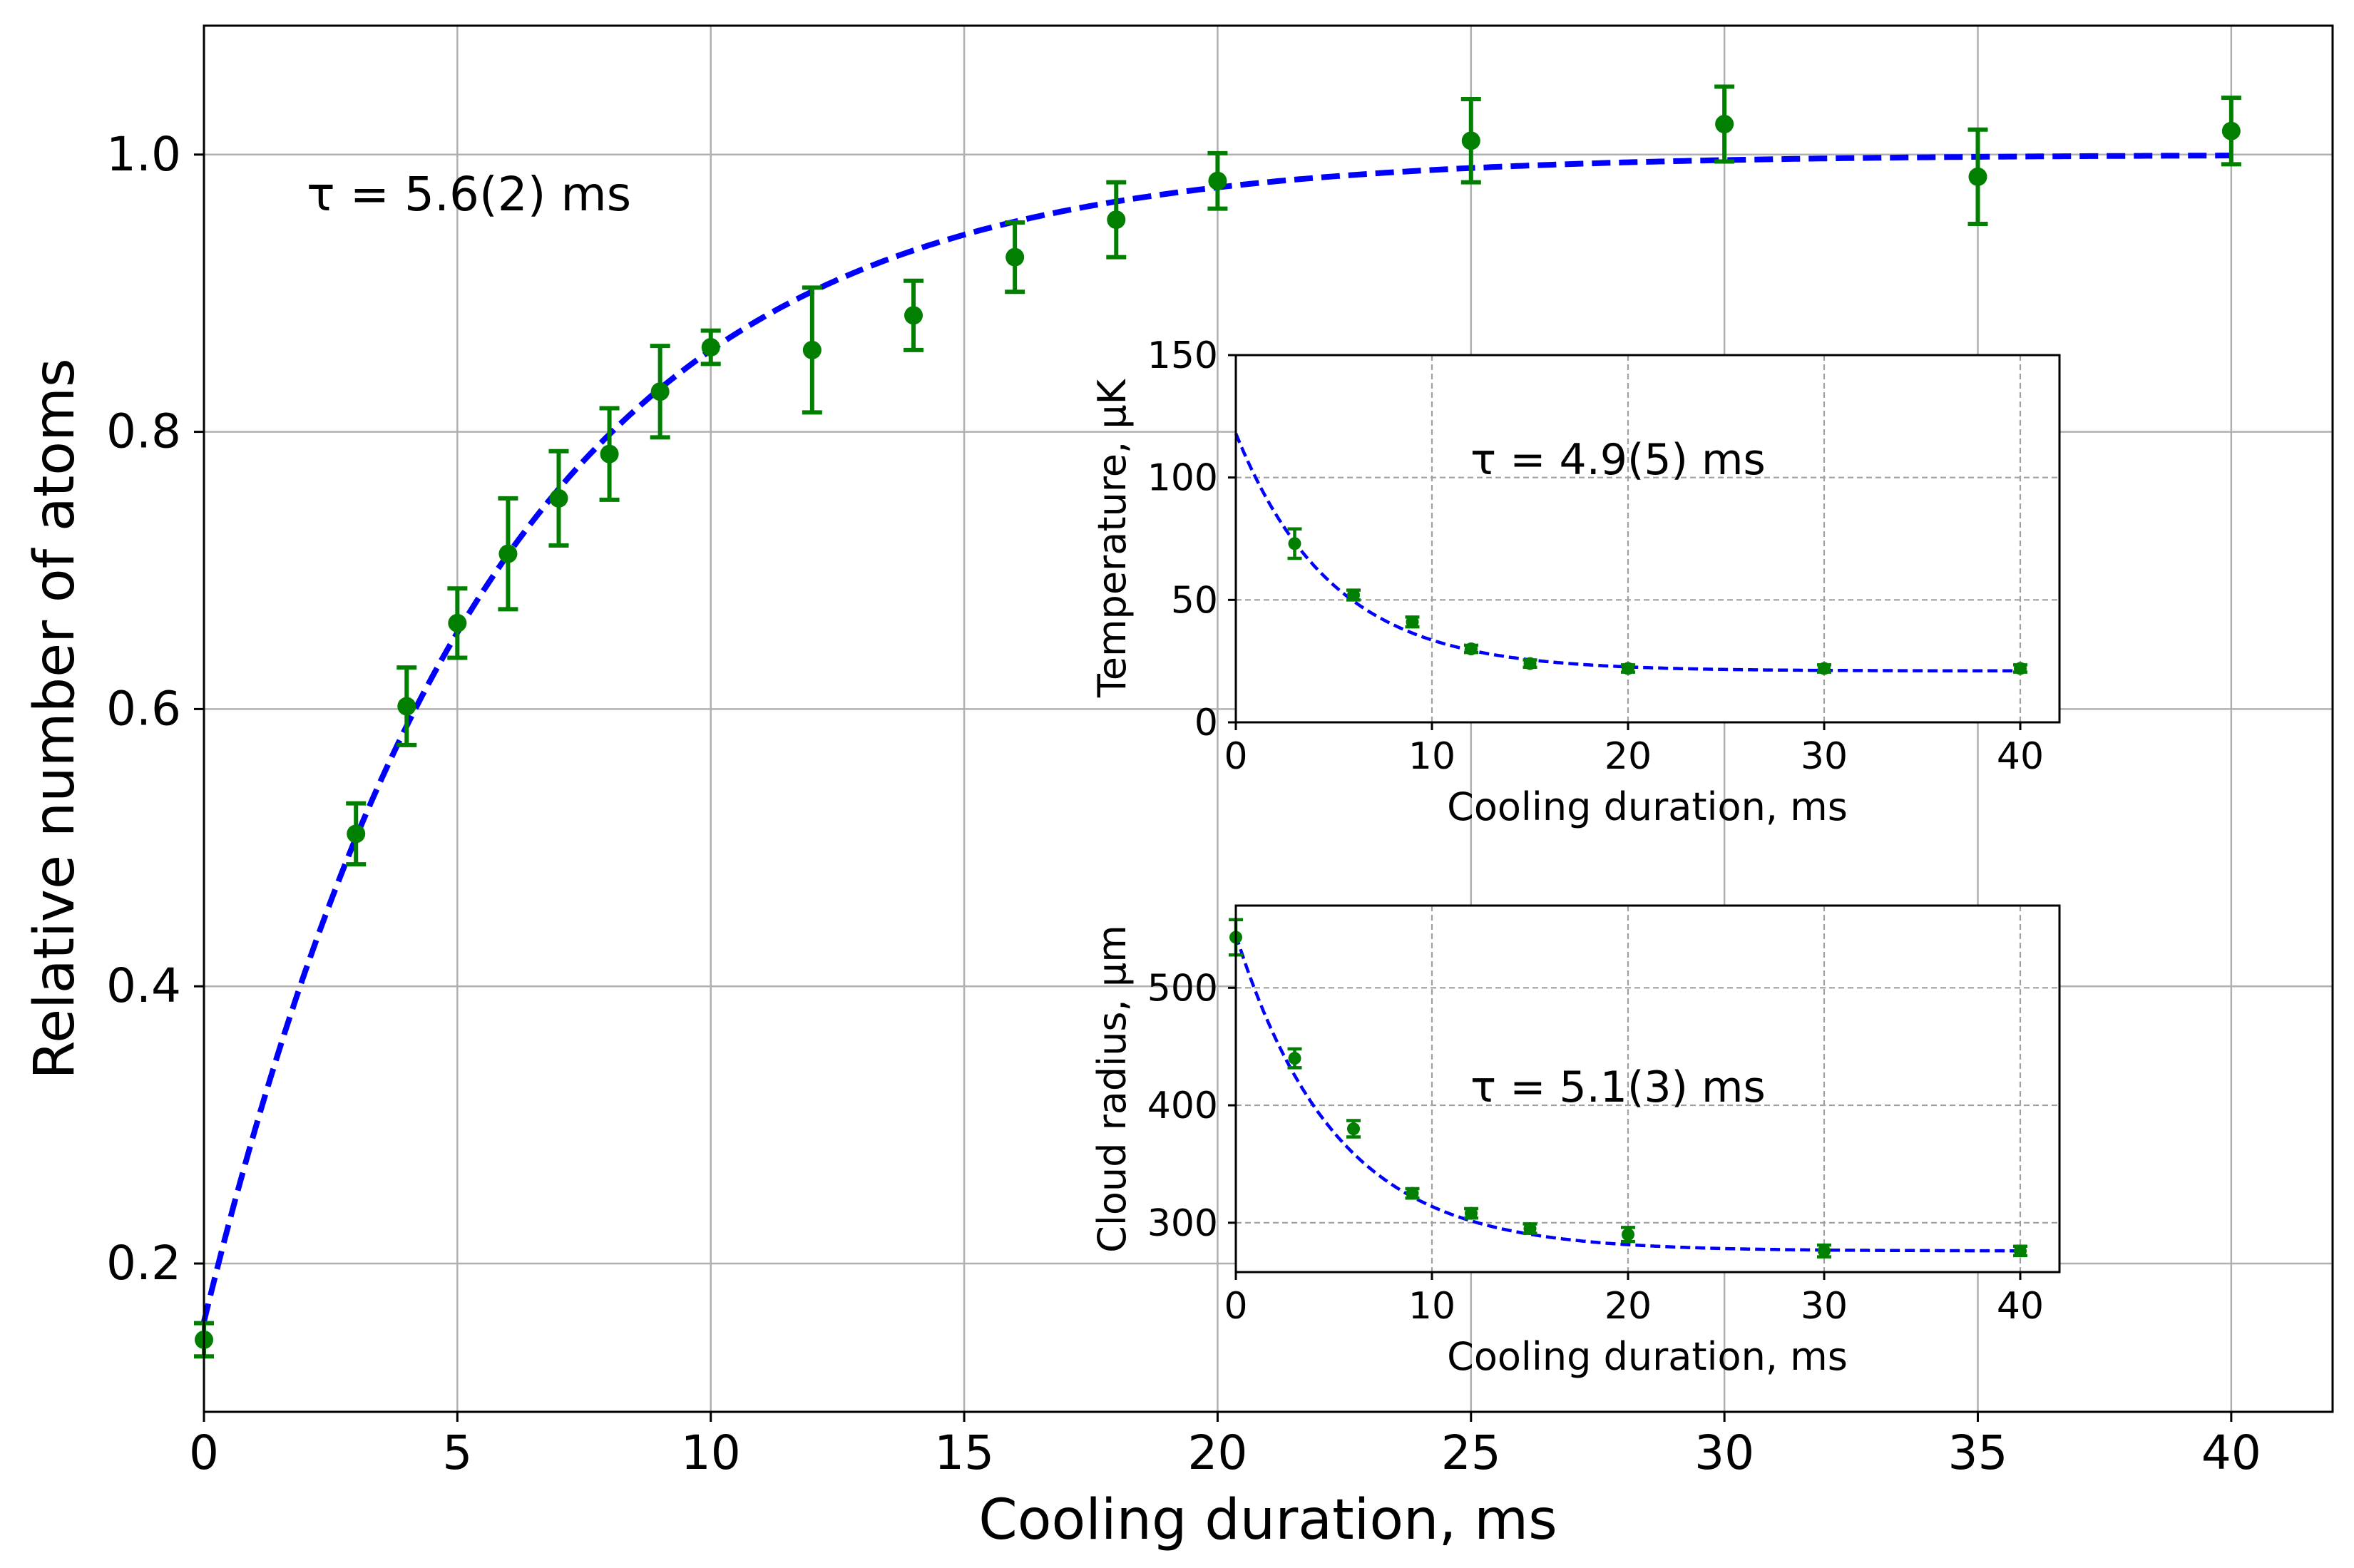 The height and width of the screenshot is (1568, 2354). What do you see at coordinates (55, 718) in the screenshot?
I see `main-y-axis-label: Relative number of atoms` at bounding box center [55, 718].